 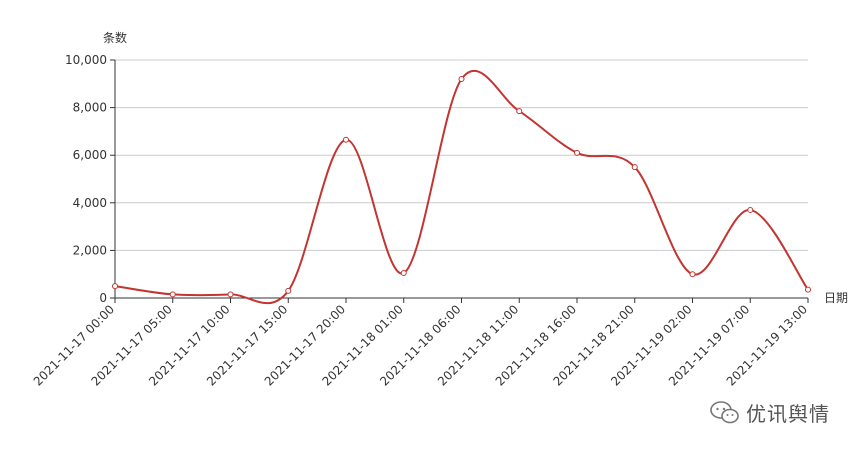 What do you see at coordinates (788, 414) in the screenshot?
I see `watermark-text: 优讯舆情` at bounding box center [788, 414].